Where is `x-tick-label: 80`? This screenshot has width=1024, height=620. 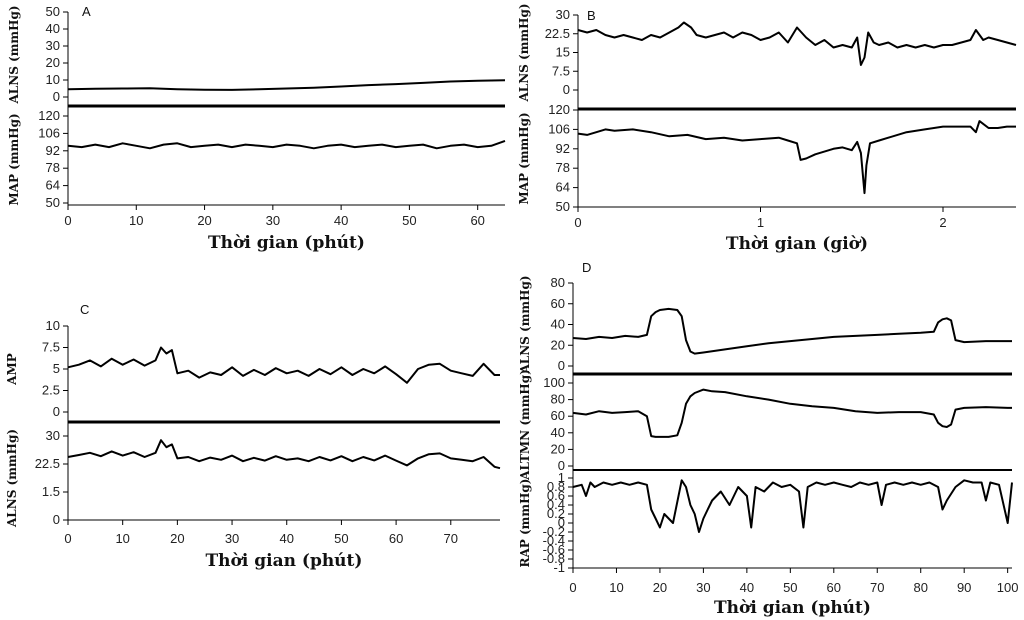
x-tick-label: 80 is located at coordinates (920, 587).